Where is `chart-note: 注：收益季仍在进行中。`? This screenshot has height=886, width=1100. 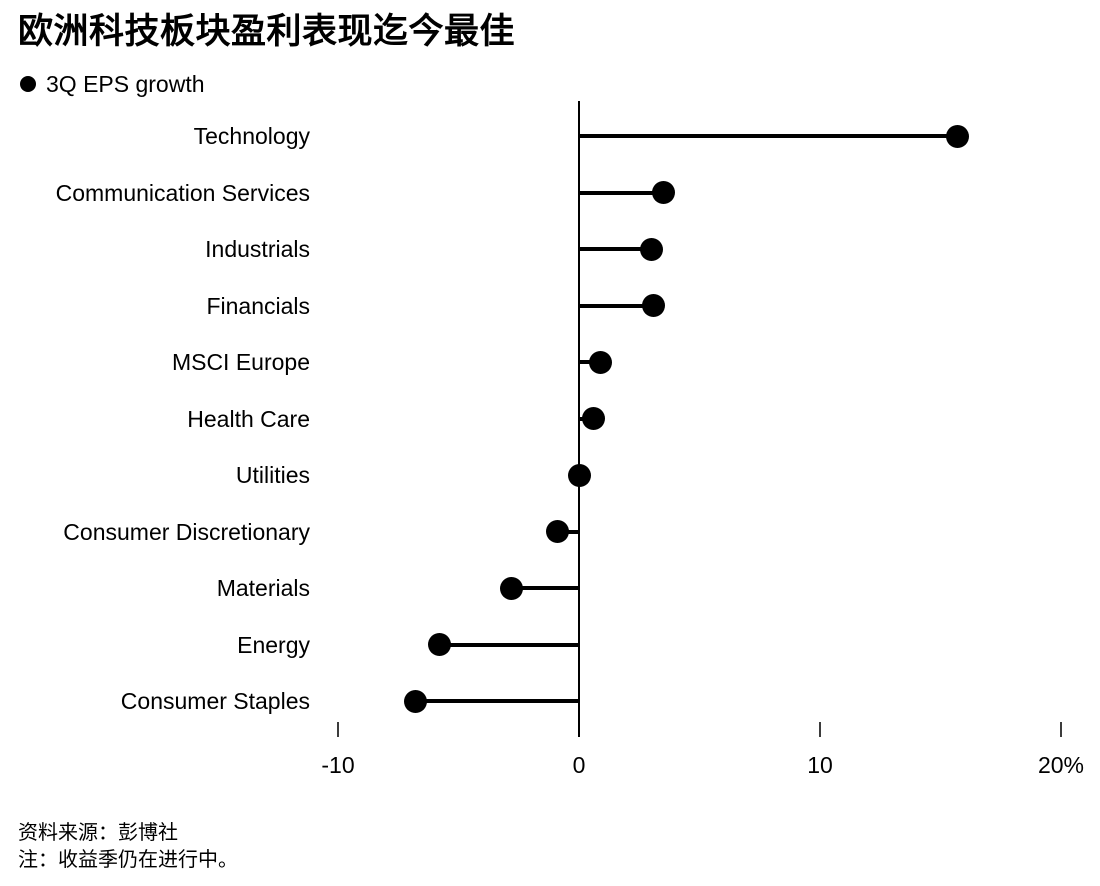
chart-note: 注：收益季仍在进行中。 is located at coordinates (128, 860).